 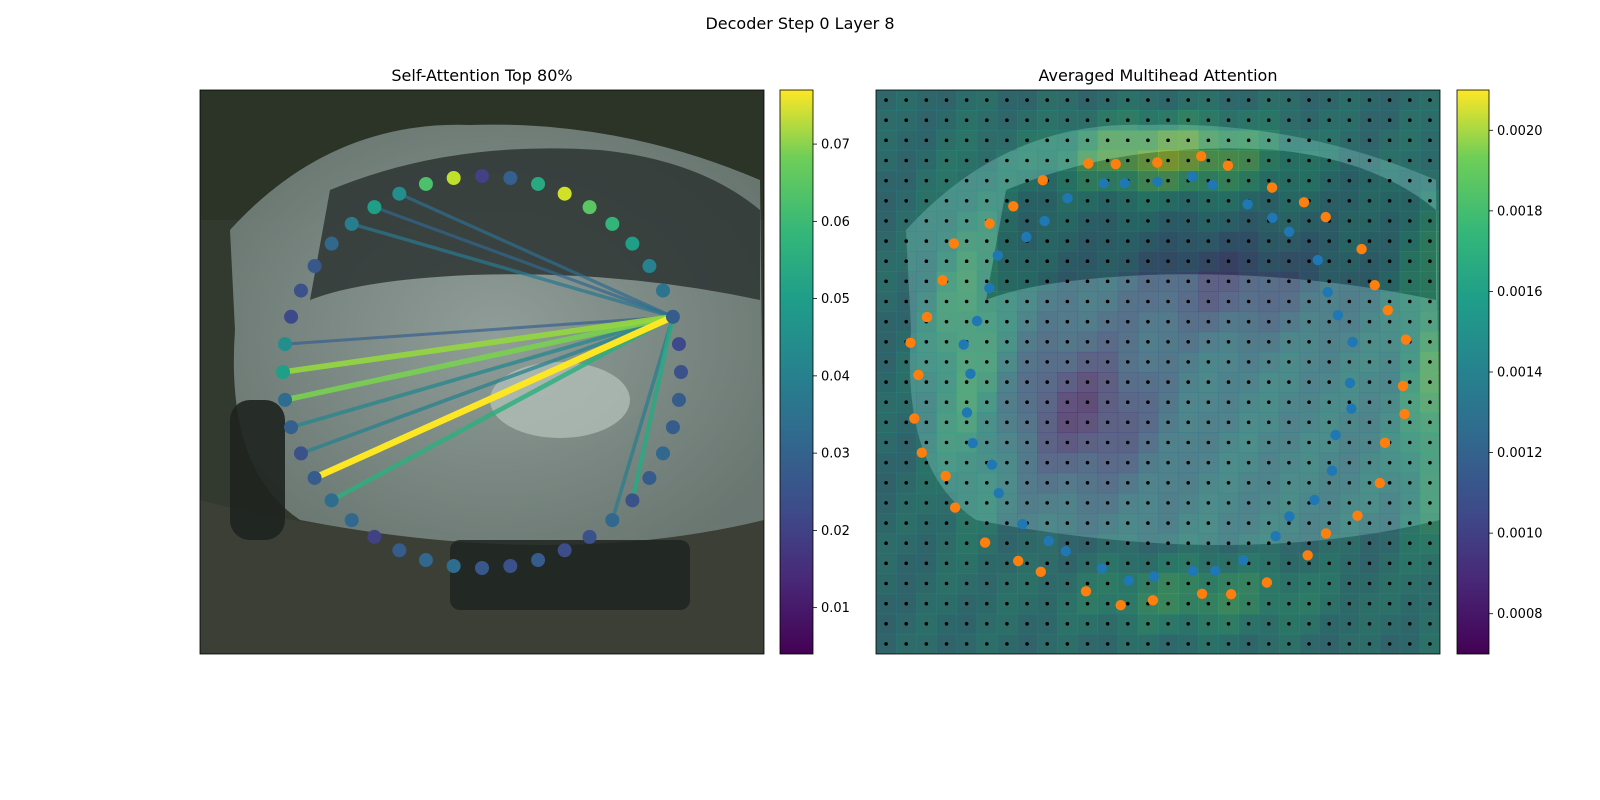 What do you see at coordinates (536, 255) in the screenshot?
I see `attention-edge` at bounding box center [536, 255].